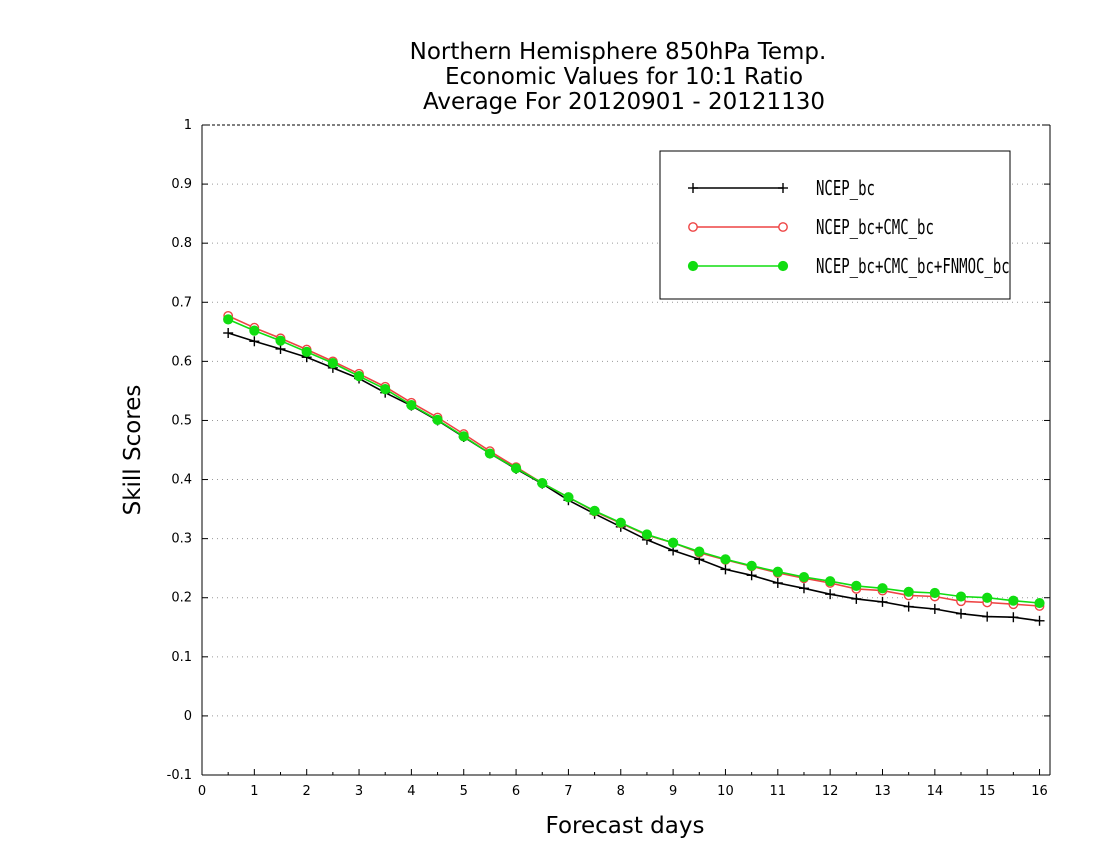  Describe the element at coordinates (181, 184) in the screenshot. I see `y-tick-label: 0.9` at that location.